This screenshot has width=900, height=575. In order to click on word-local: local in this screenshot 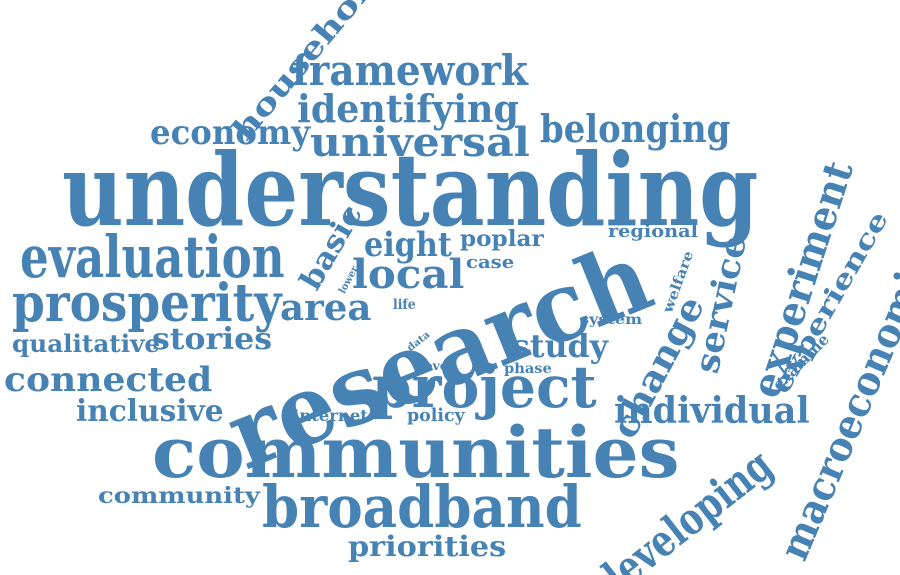, I will do `click(408, 274)`.